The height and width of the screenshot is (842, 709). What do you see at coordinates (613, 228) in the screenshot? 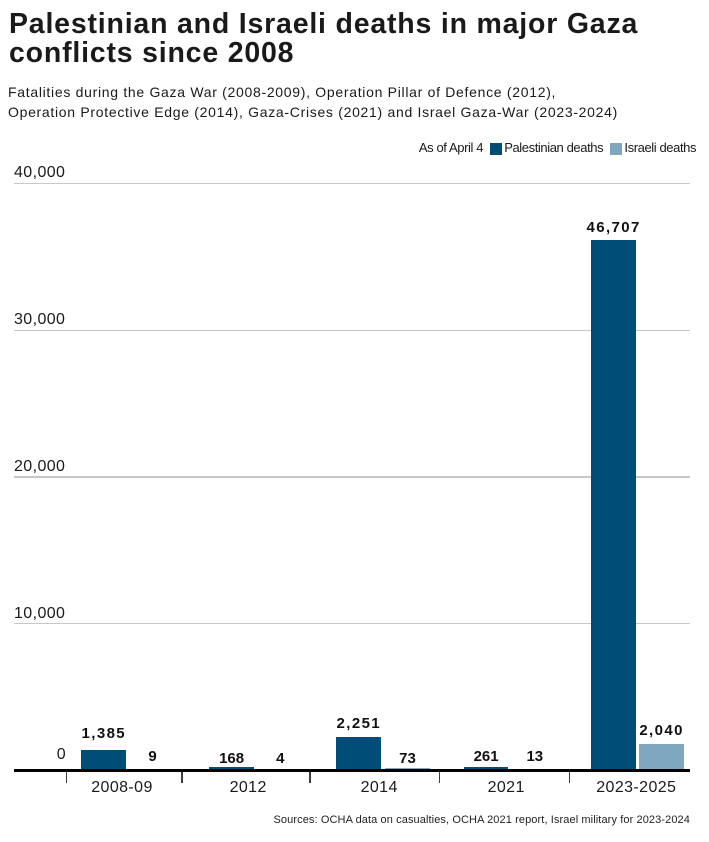
I see `value-label-palestinian-2023-2025: 46,707` at bounding box center [613, 228].